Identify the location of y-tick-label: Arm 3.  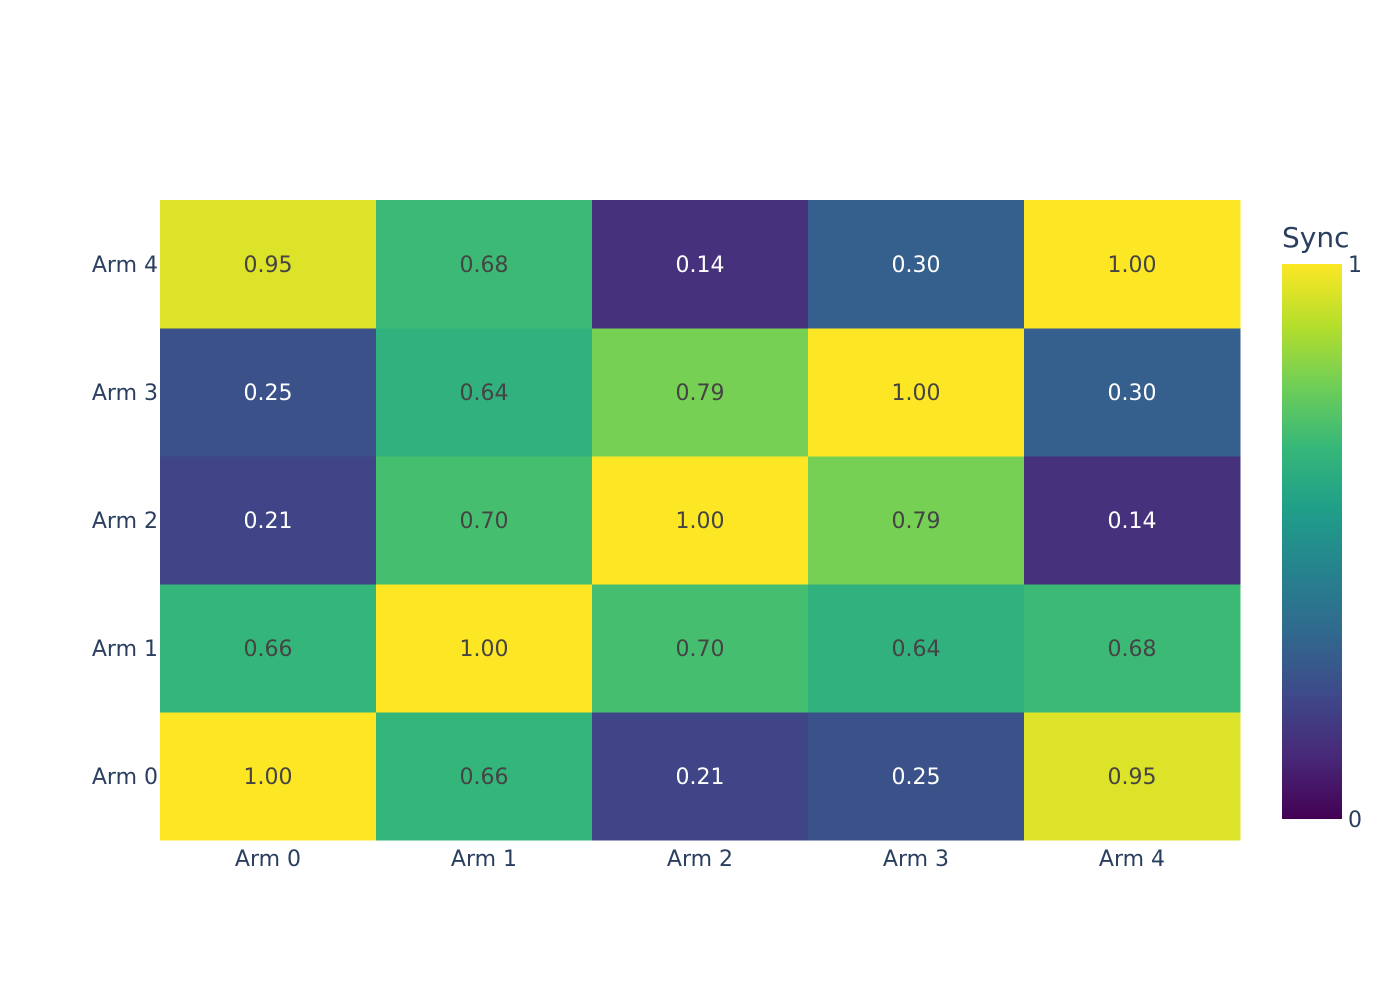
(125, 393).